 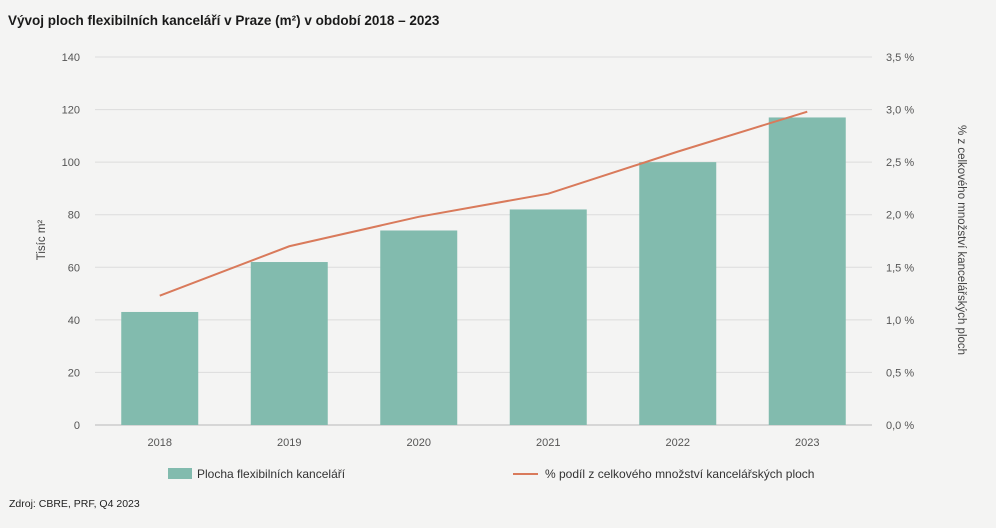 What do you see at coordinates (900, 373) in the screenshot?
I see `y2-tick-label: 0,5 %` at bounding box center [900, 373].